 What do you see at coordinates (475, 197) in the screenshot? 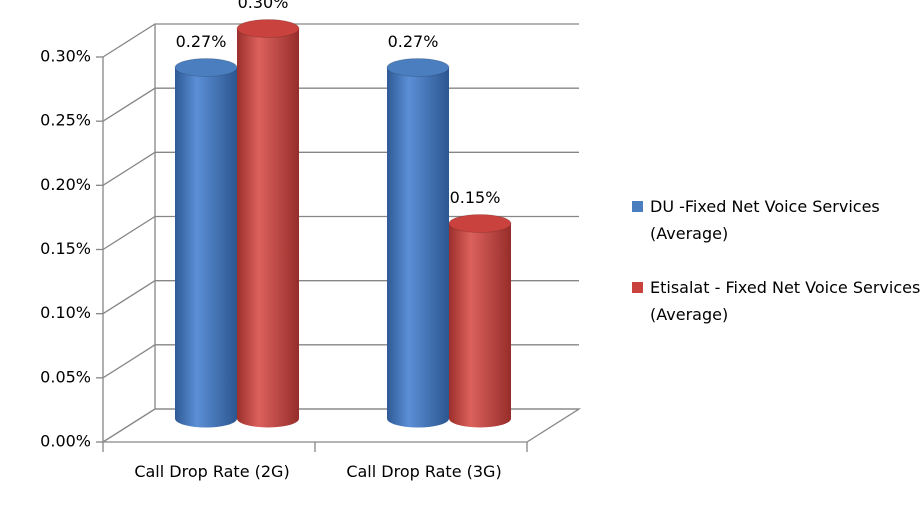
I see `value-label: 0.15%` at bounding box center [475, 197].